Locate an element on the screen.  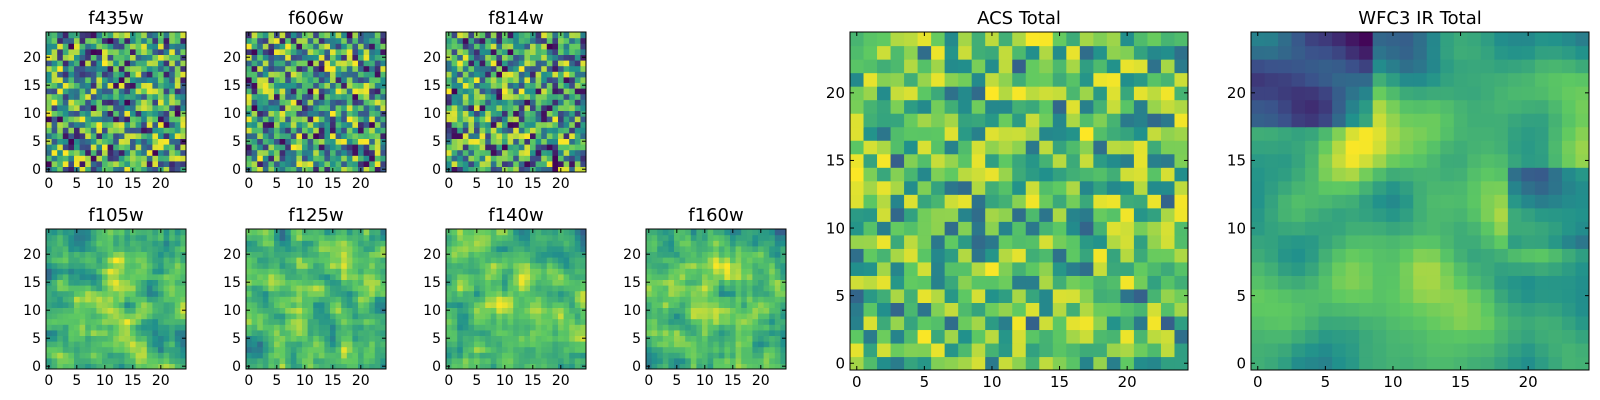
x-tick-label: 5 is located at coordinates (76, 184).